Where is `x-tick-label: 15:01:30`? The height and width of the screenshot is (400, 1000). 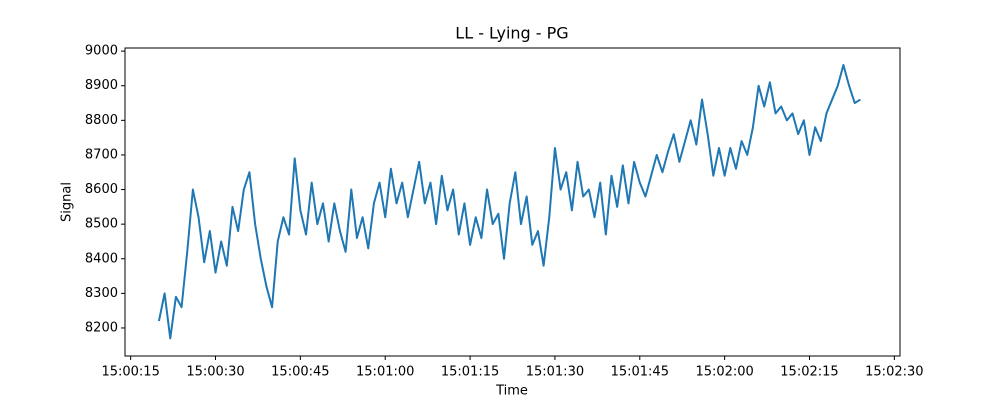 x-tick-label: 15:01:30 is located at coordinates (555, 372).